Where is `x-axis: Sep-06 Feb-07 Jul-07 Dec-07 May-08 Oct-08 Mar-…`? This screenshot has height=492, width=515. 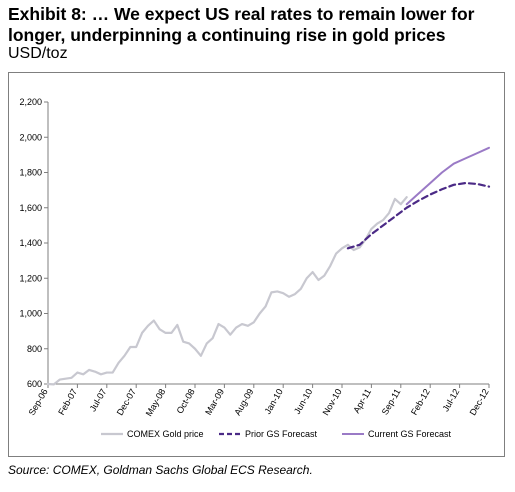
x-axis: Sep-06 Feb-07 Jul-07 Dec-07 May-08 Oct-08 Mar-… is located at coordinates (259, 400).